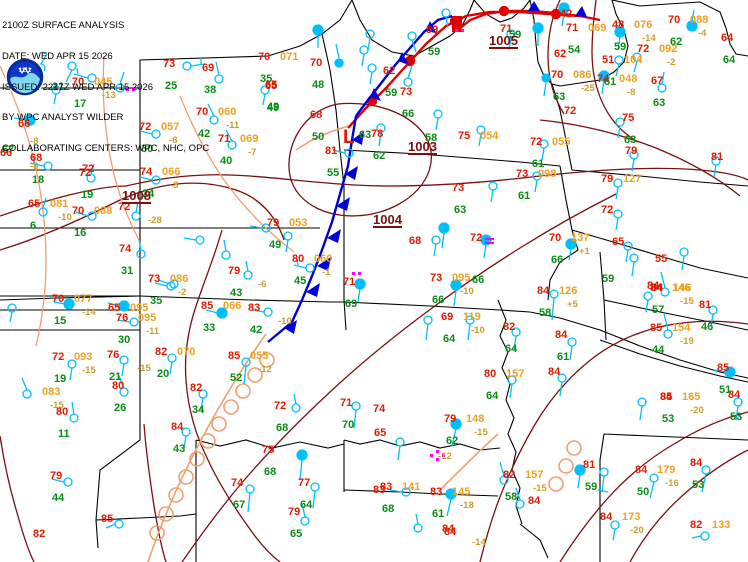 The image size is (748, 562). Describe the element at coordinates (59, 204) in the screenshot. I see `station-pressure: 081` at that location.